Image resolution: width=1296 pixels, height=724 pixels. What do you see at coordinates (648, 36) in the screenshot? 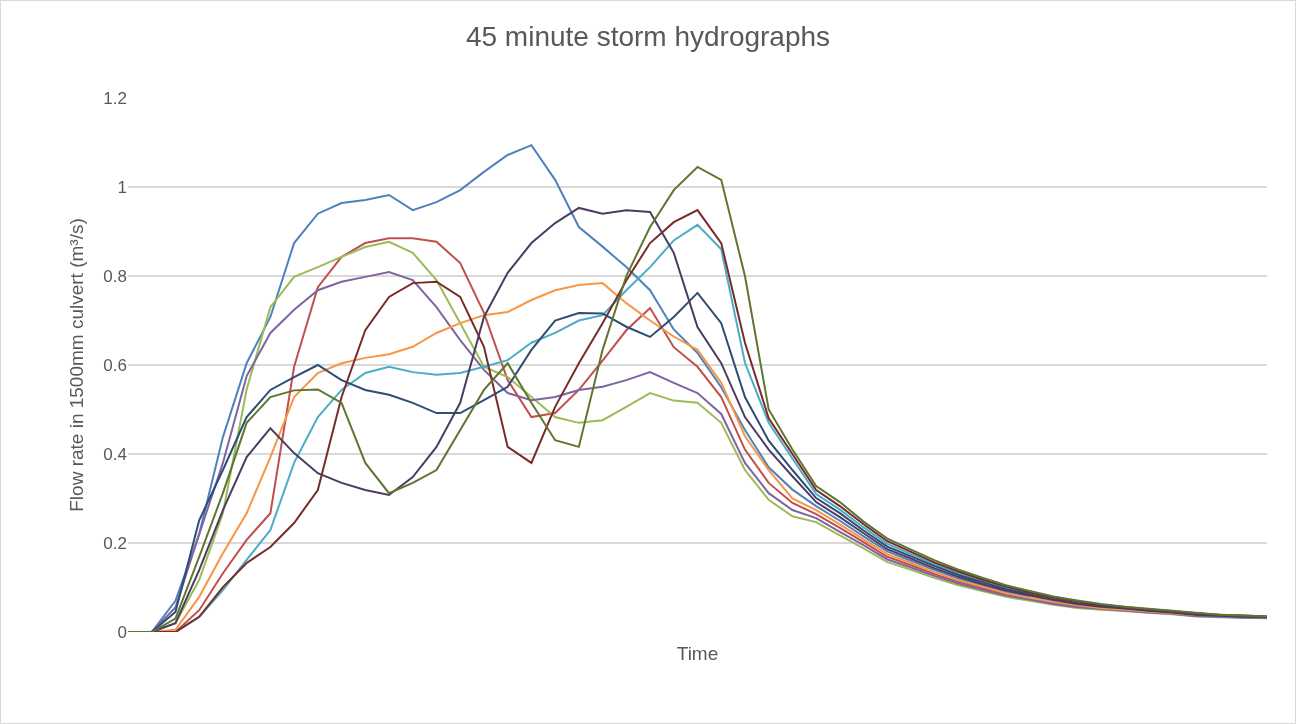
I see `chart-title: 45 minute storm hydrographs` at bounding box center [648, 36].